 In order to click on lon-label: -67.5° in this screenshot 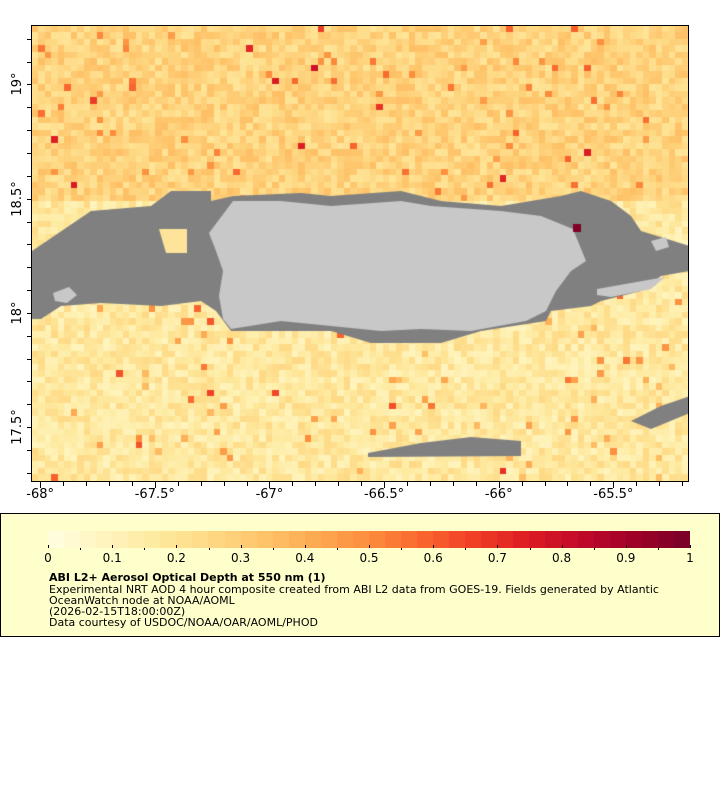, I will do `click(154, 494)`.